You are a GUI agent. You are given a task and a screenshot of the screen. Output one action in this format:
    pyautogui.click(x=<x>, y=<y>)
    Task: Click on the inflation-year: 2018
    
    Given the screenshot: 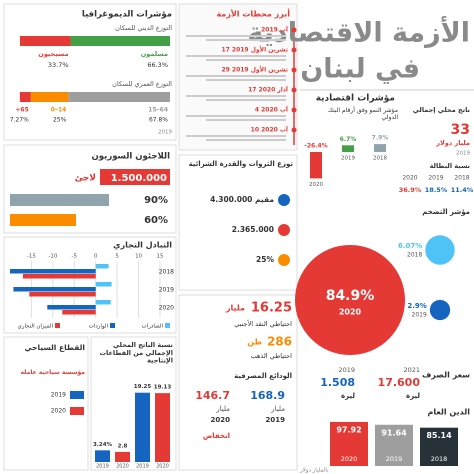 What is the action you would take?
    pyautogui.click(x=414, y=255)
    